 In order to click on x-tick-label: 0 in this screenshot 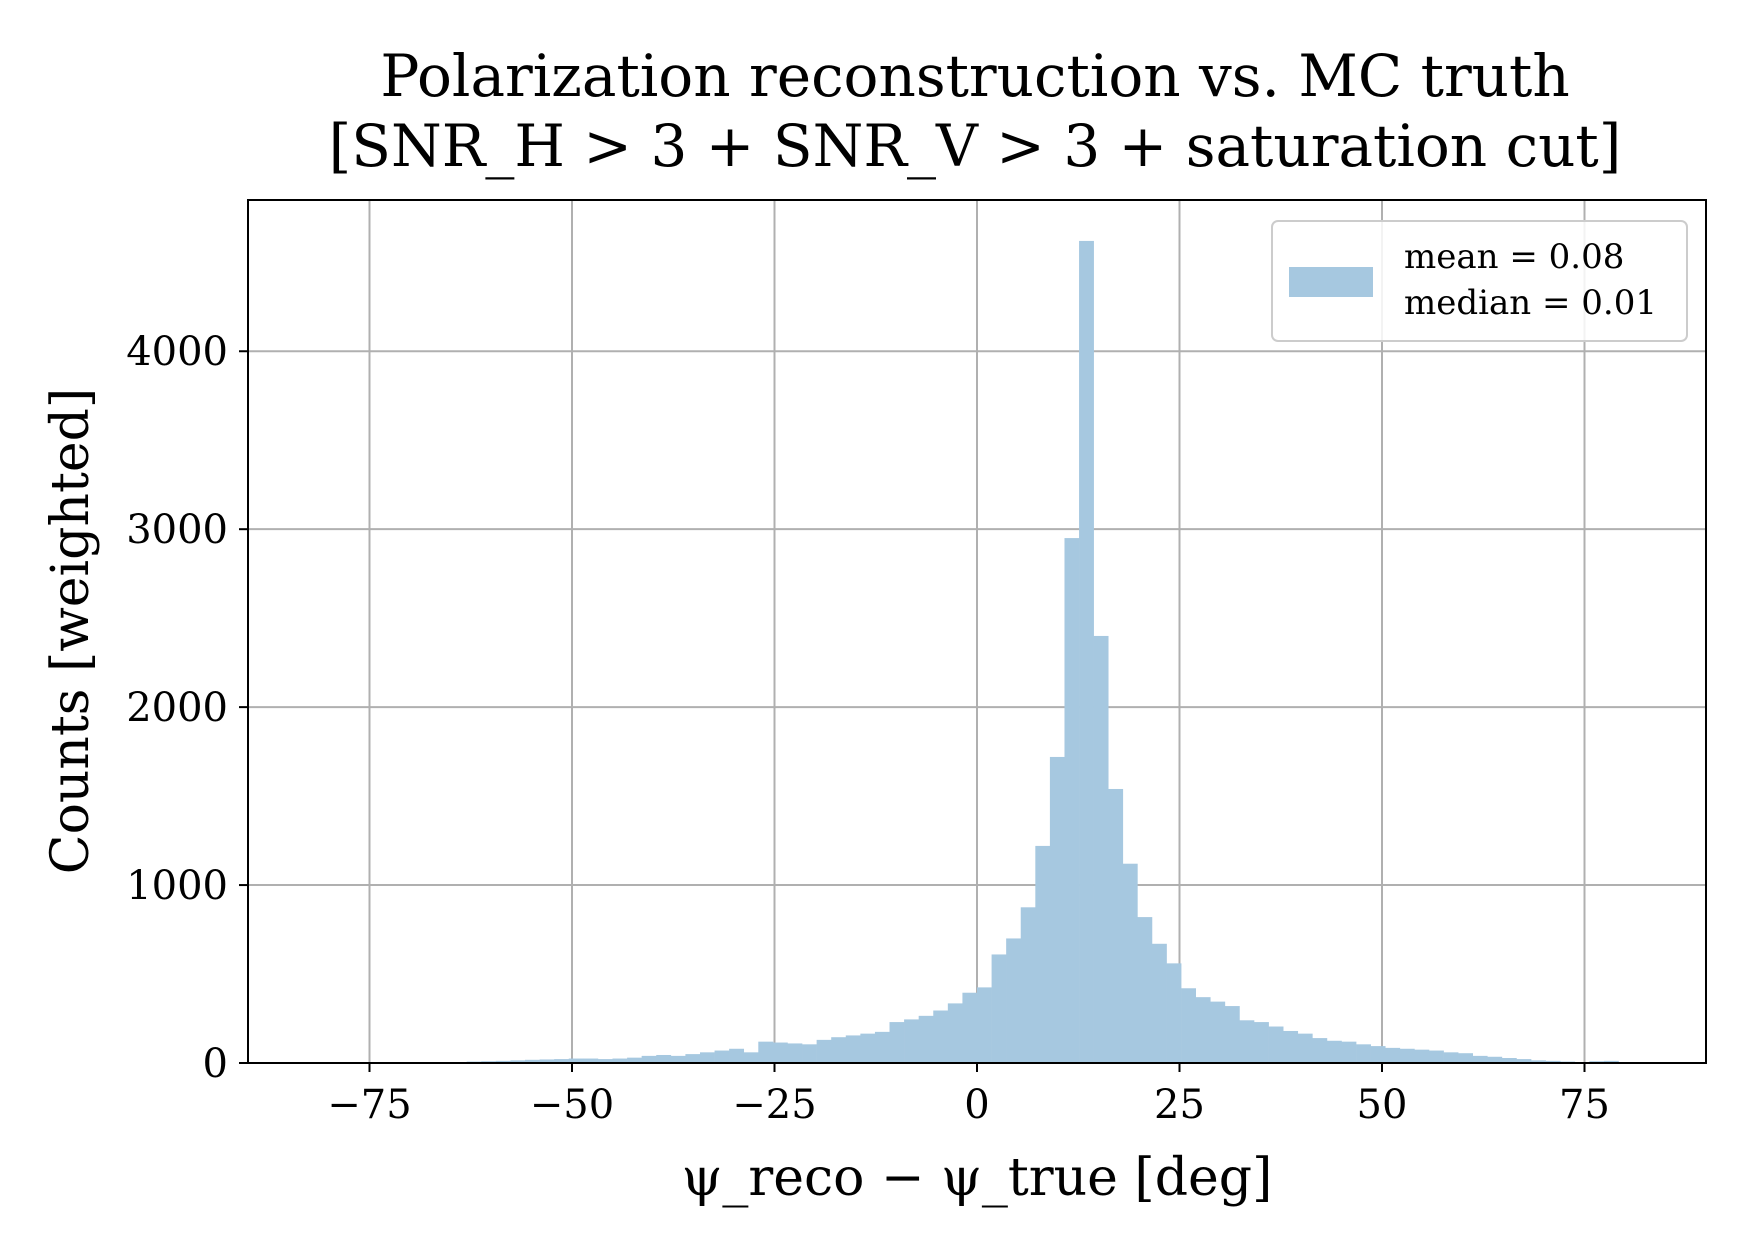, I will do `click(976, 1105)`.